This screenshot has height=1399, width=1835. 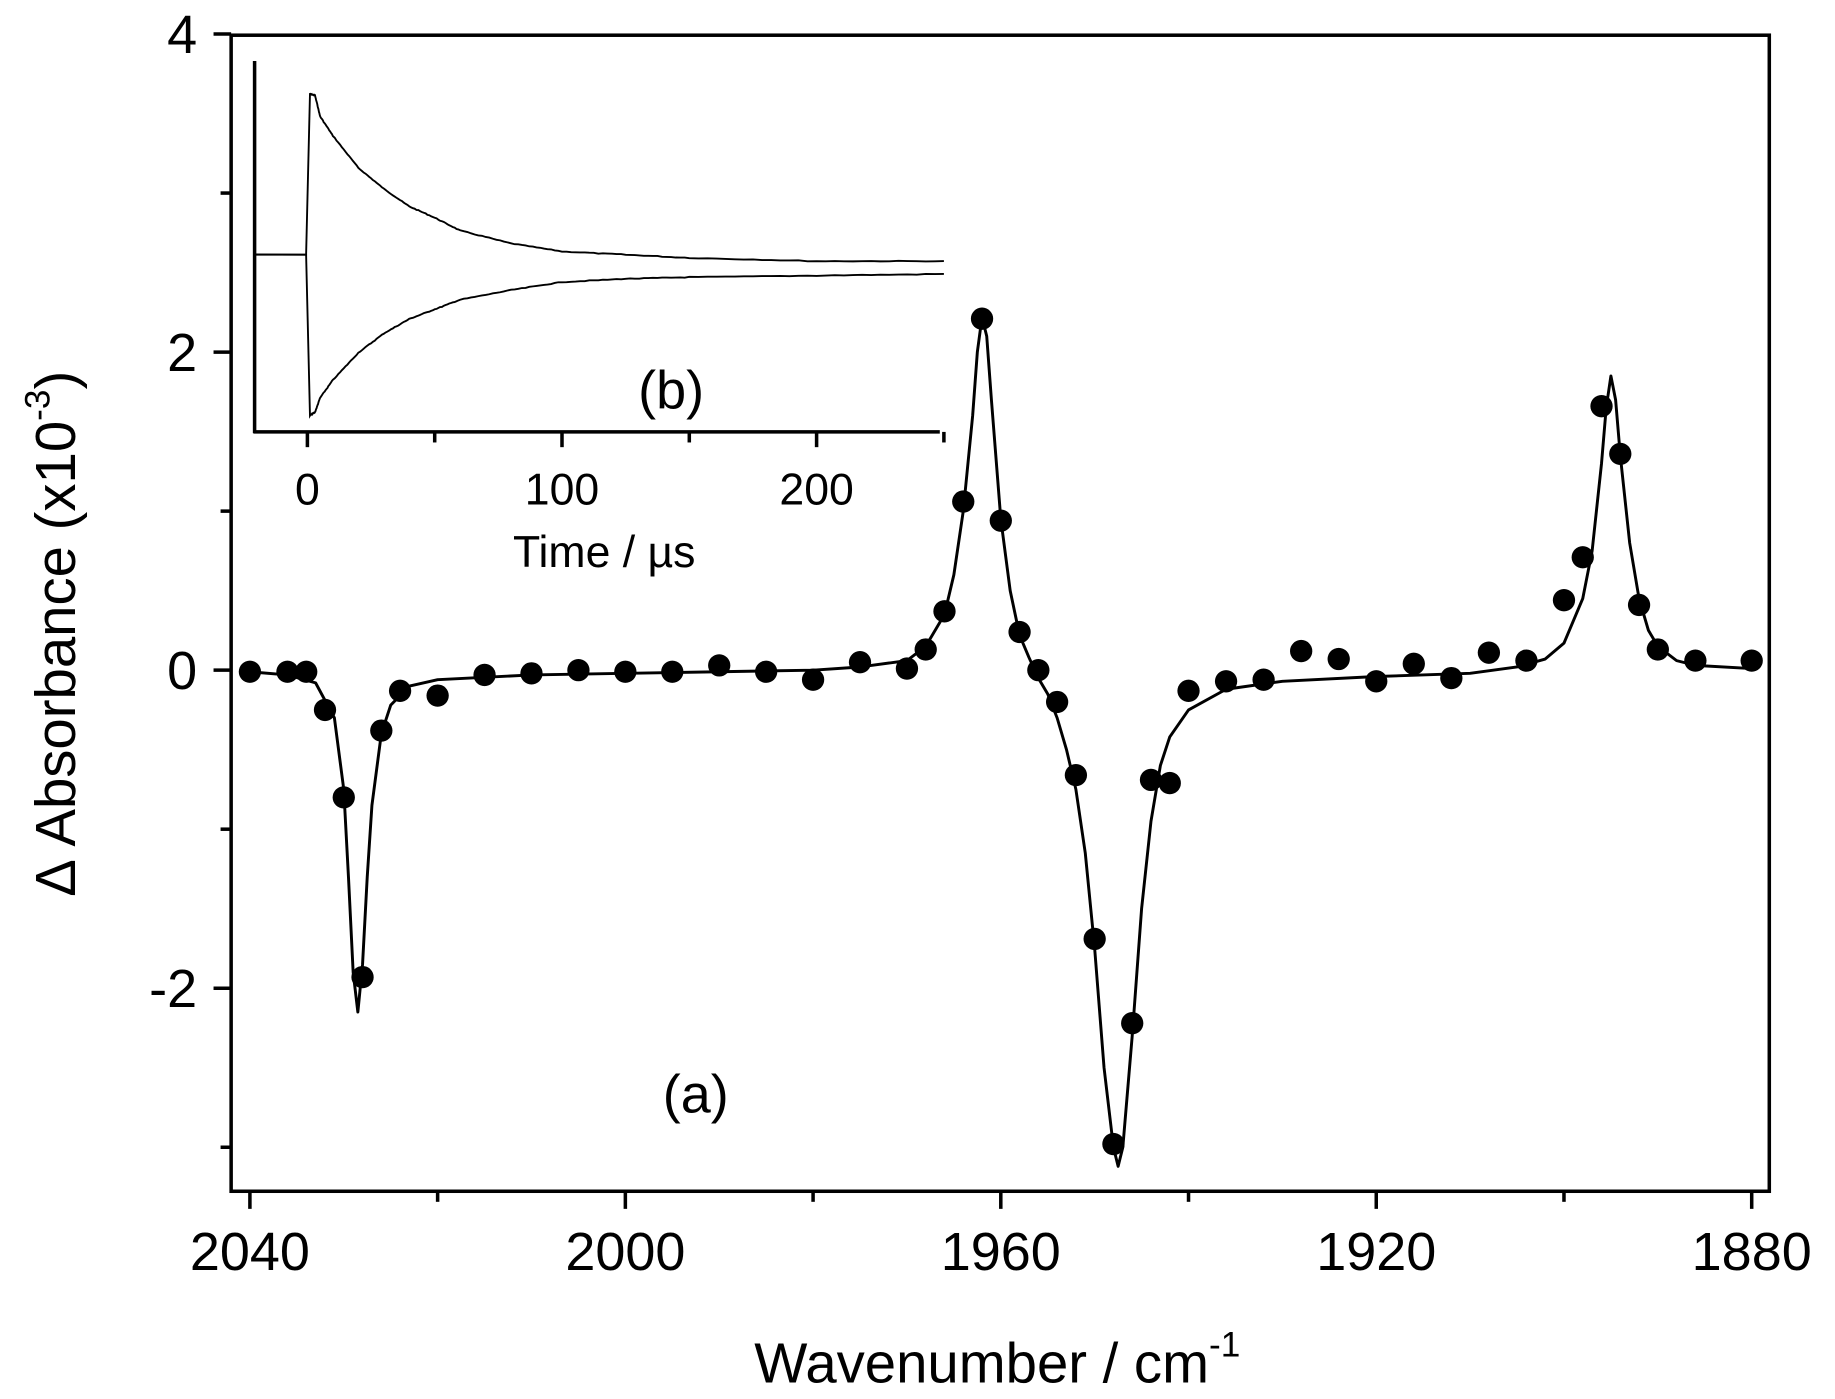 What do you see at coordinates (173, 989) in the screenshot?
I see `y-tick-label: -2` at bounding box center [173, 989].